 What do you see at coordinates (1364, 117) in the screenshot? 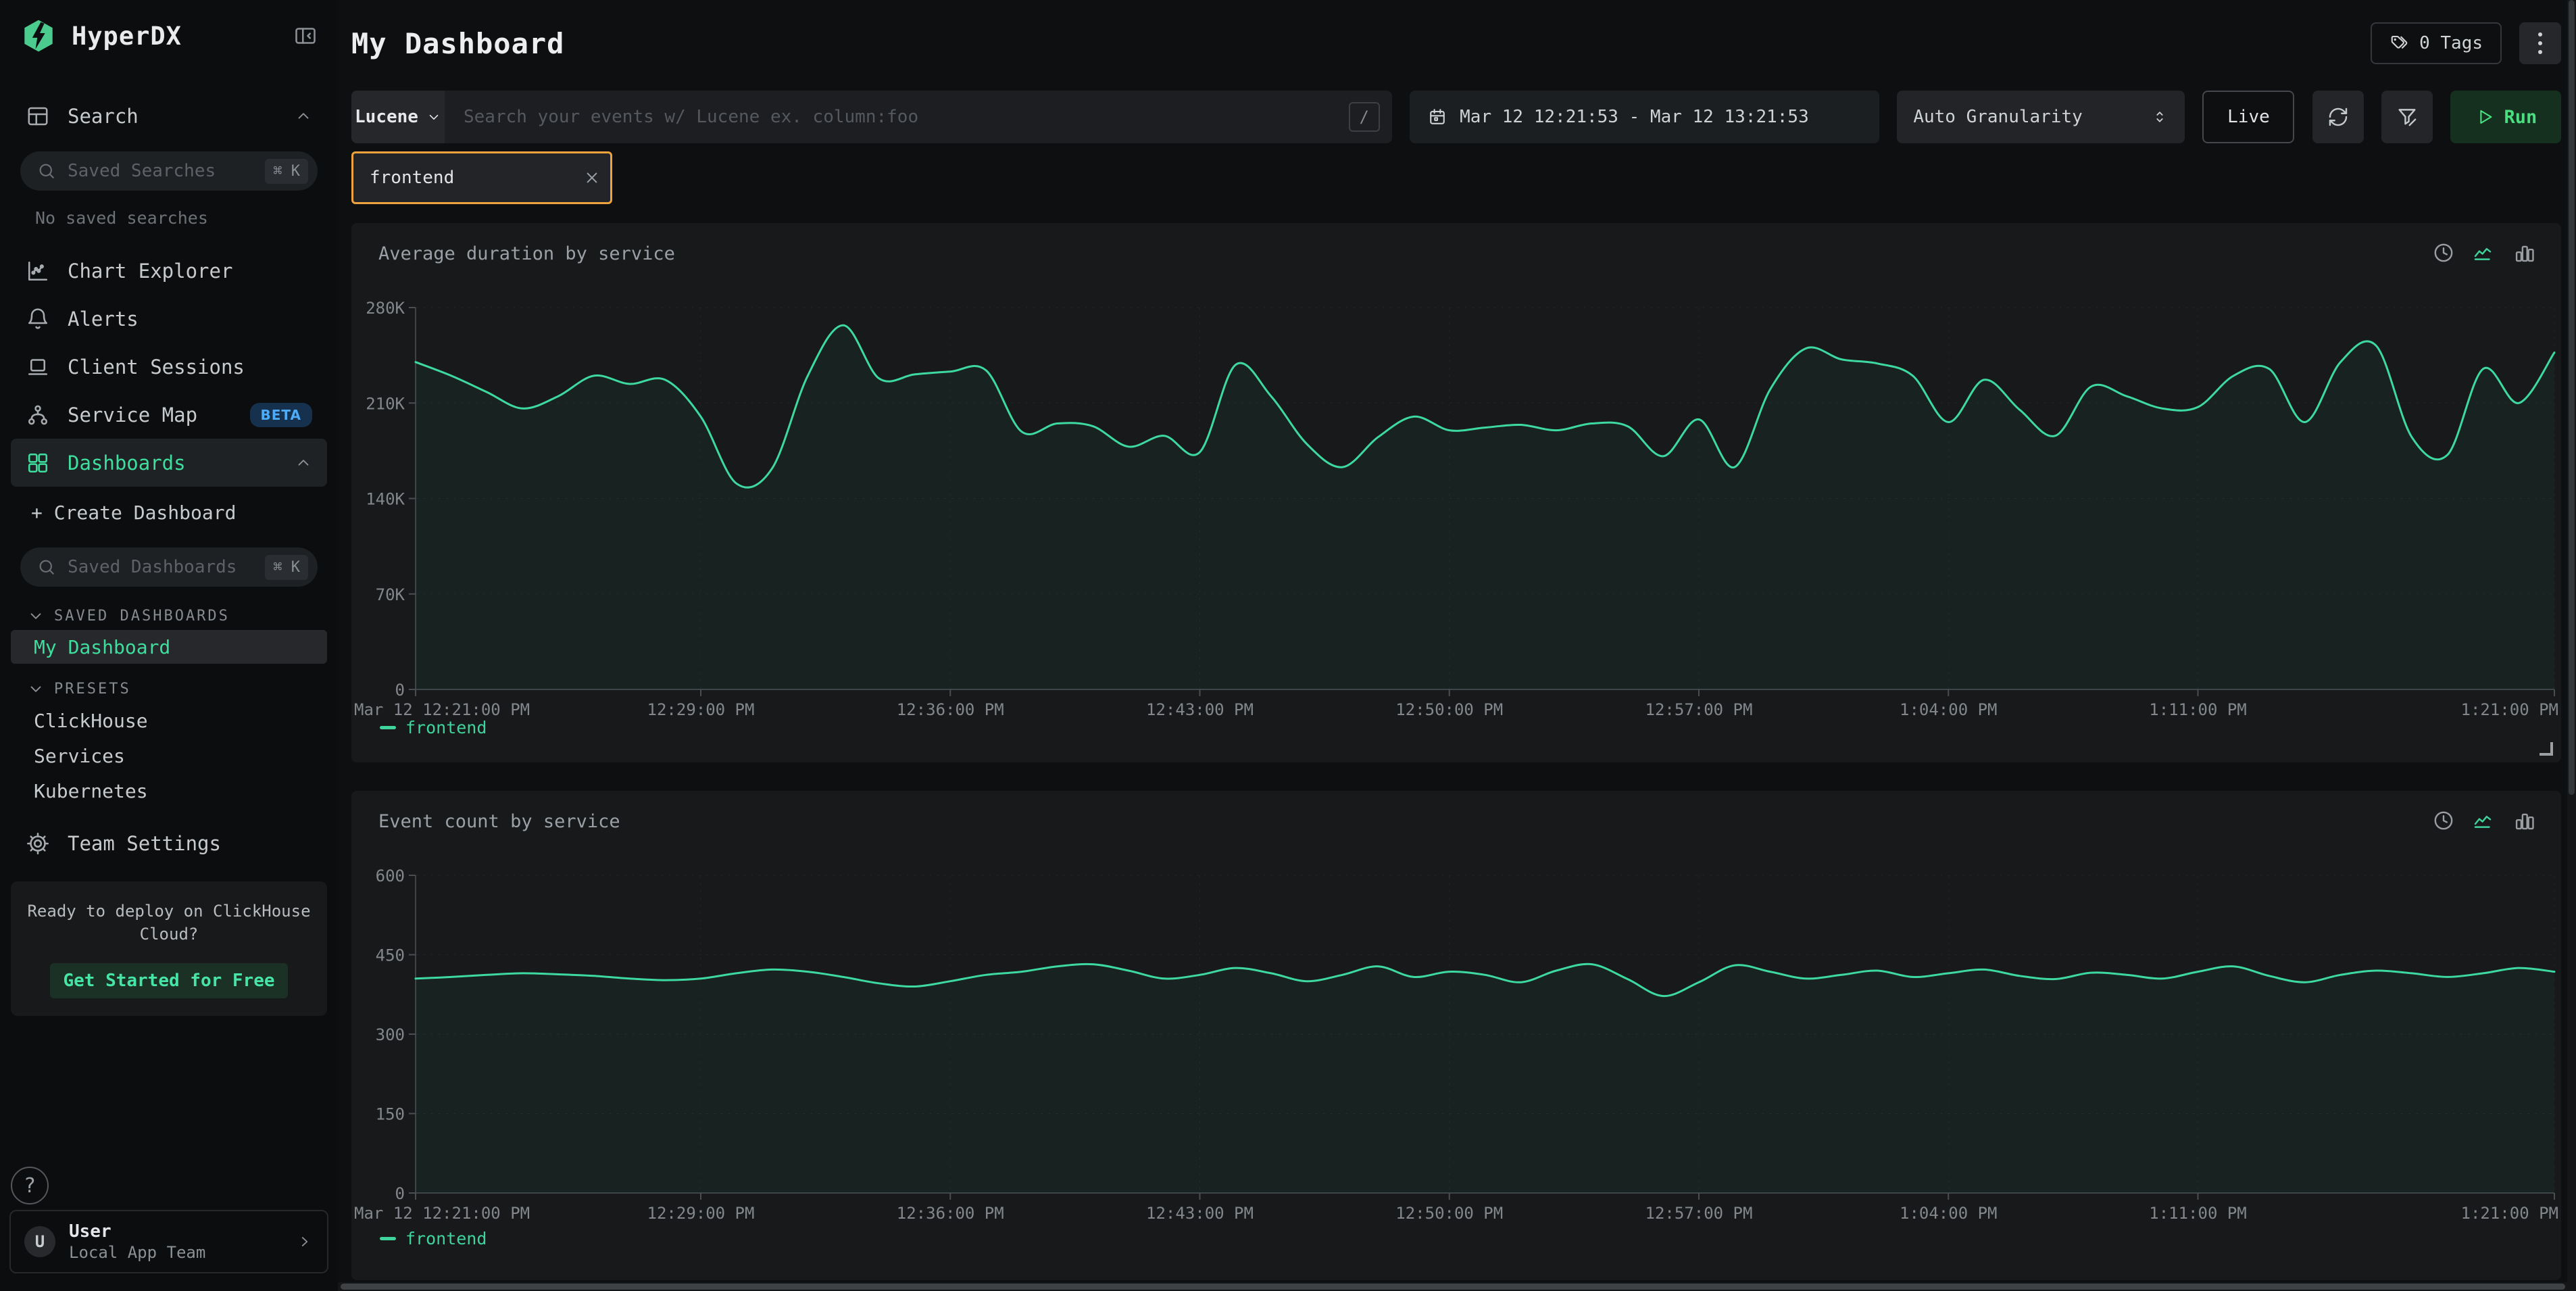
I see `slash-shortcut: /` at bounding box center [1364, 117].